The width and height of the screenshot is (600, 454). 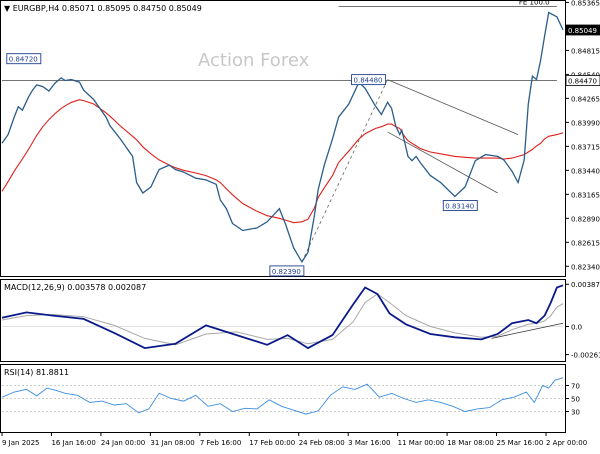 I want to click on swing-label: 0.84480, so click(x=368, y=81).